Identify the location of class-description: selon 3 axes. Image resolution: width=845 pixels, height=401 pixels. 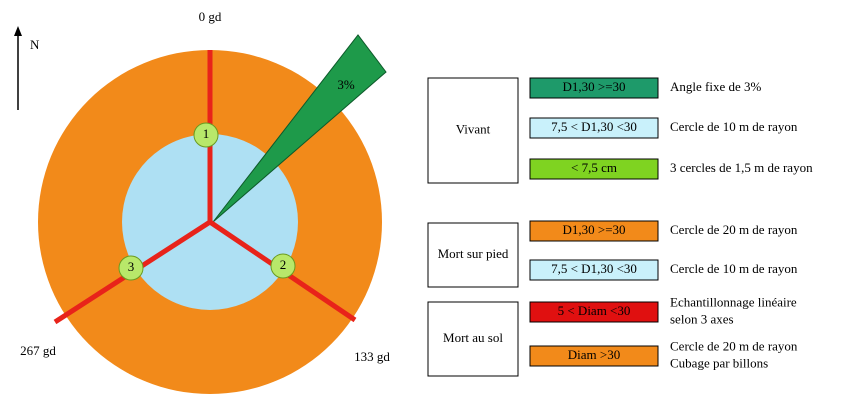
(702, 318).